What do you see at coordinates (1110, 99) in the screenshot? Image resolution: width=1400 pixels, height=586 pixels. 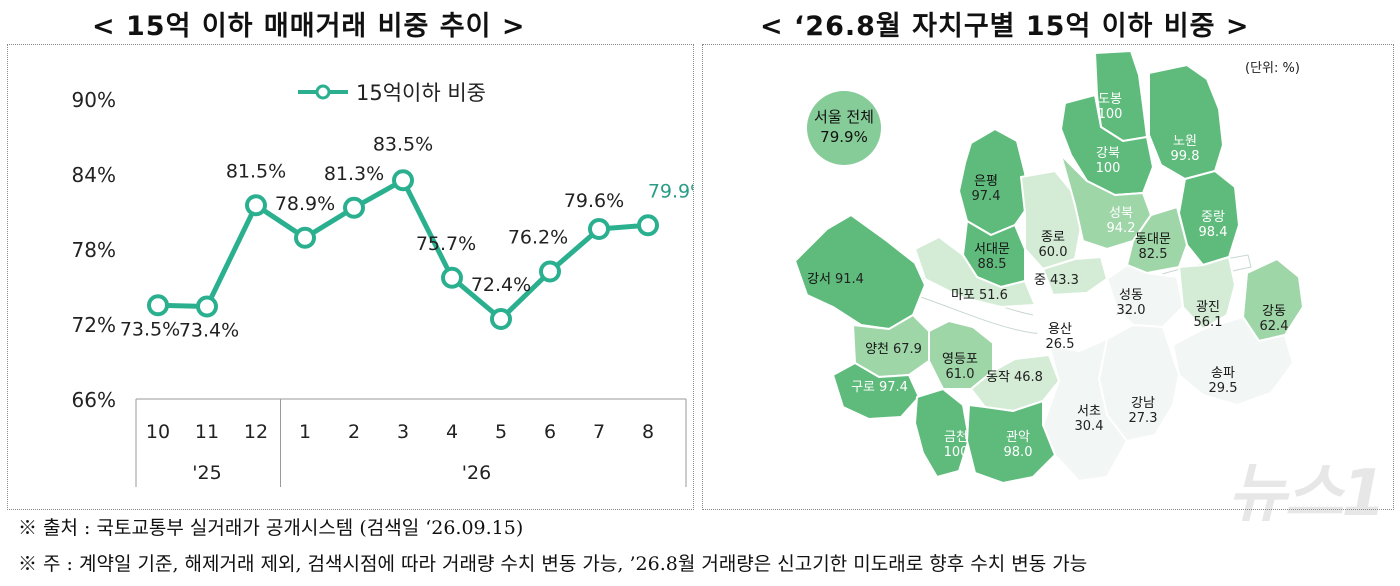 I see `district-name: 도봉` at bounding box center [1110, 99].